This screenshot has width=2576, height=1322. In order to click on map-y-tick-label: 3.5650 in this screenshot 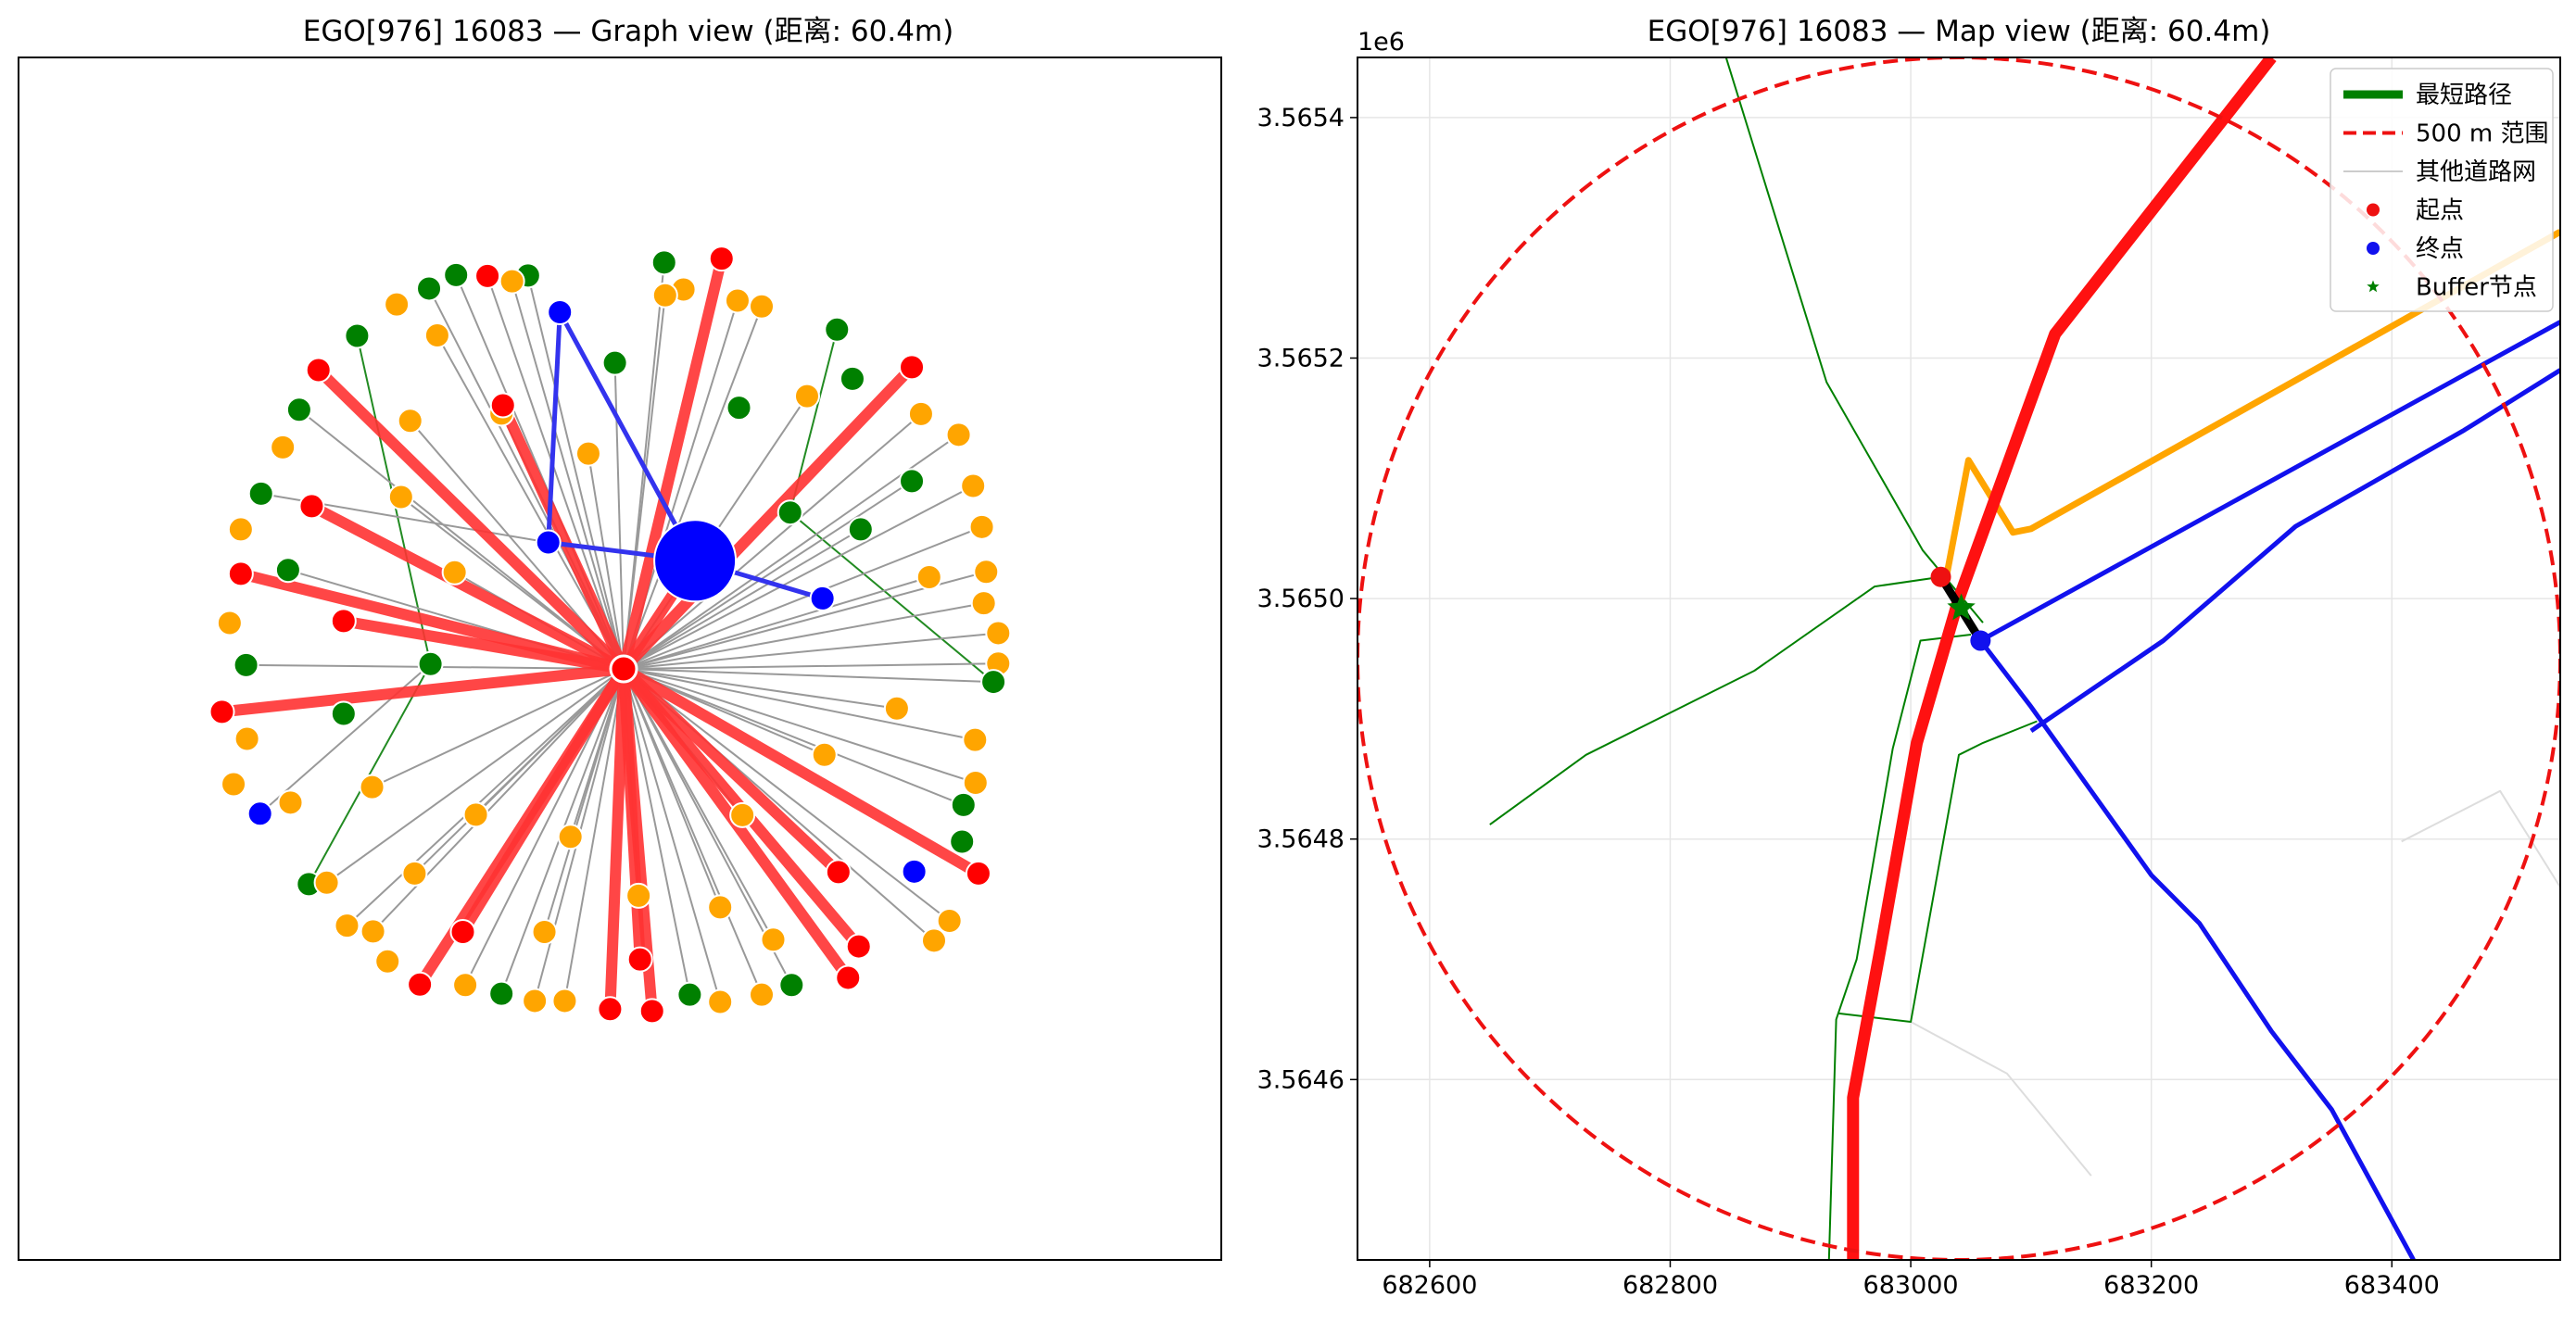, I will do `click(1301, 599)`.